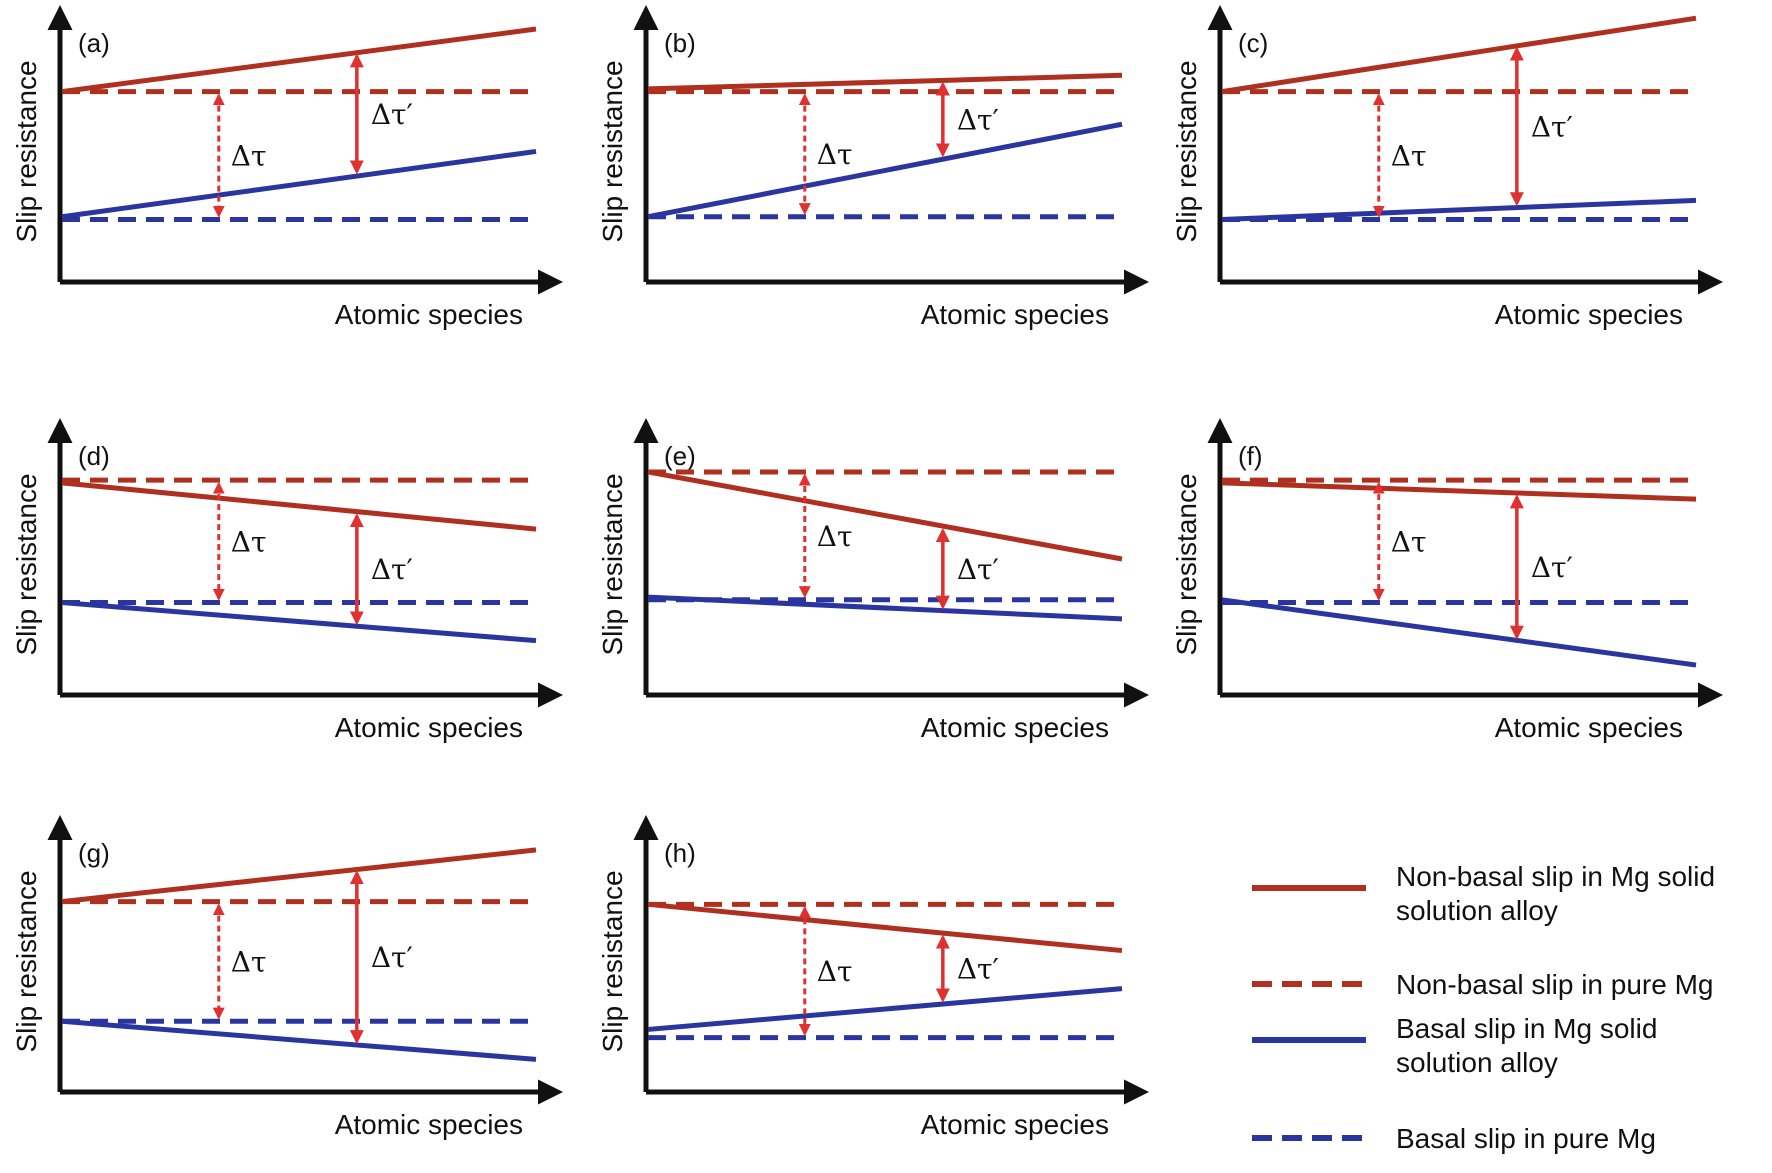  What do you see at coordinates (1447, 580) in the screenshot?
I see `panel-f: Slip resistance Atomic species (f) Δτ Δτ′` at bounding box center [1447, 580].